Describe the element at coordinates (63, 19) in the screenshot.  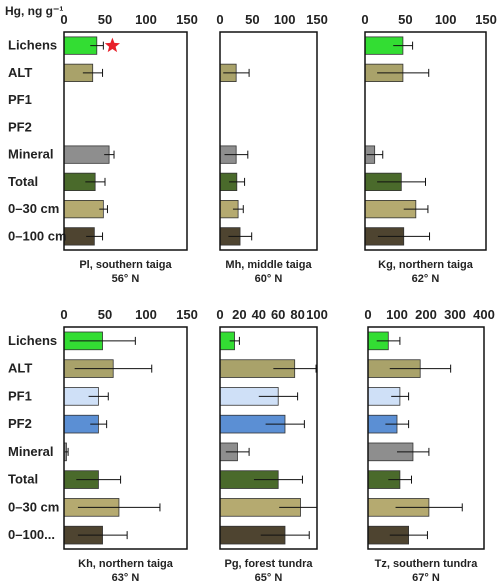
I see `panel-1-tick-label: 0` at that location.